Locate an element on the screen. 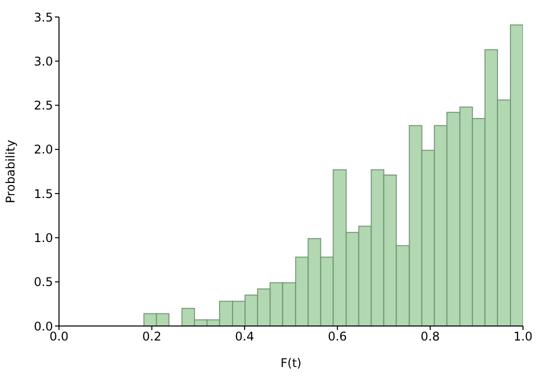  x-tick-label: 0.2 is located at coordinates (152, 337).